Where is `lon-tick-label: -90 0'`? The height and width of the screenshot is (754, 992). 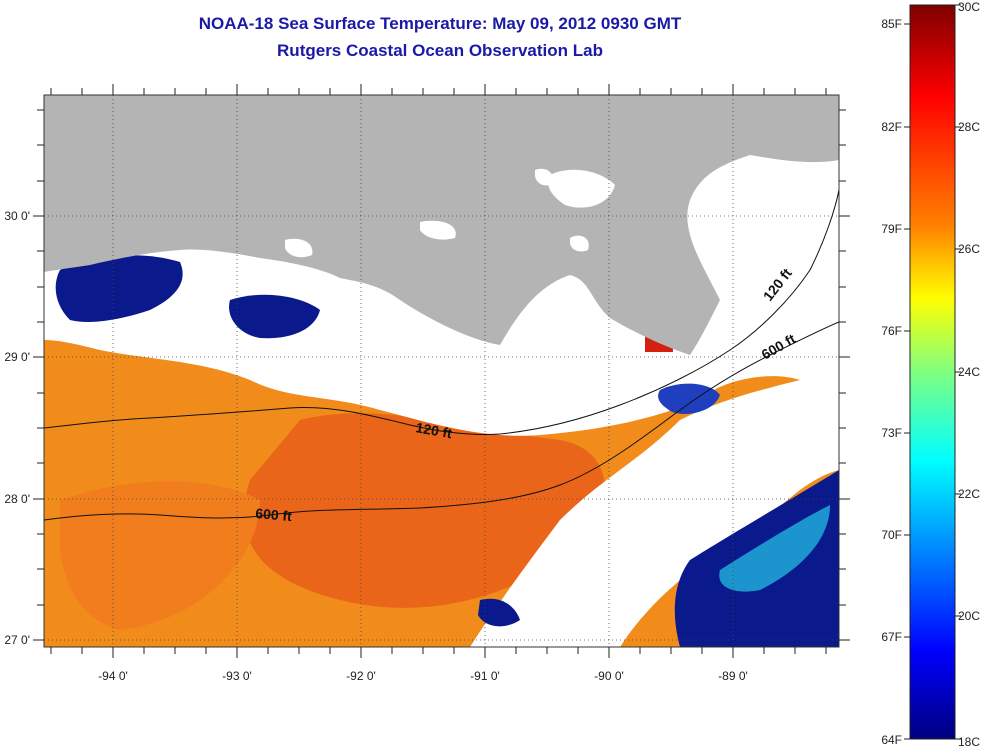
lon-tick-label: -90 0' is located at coordinates (609, 676).